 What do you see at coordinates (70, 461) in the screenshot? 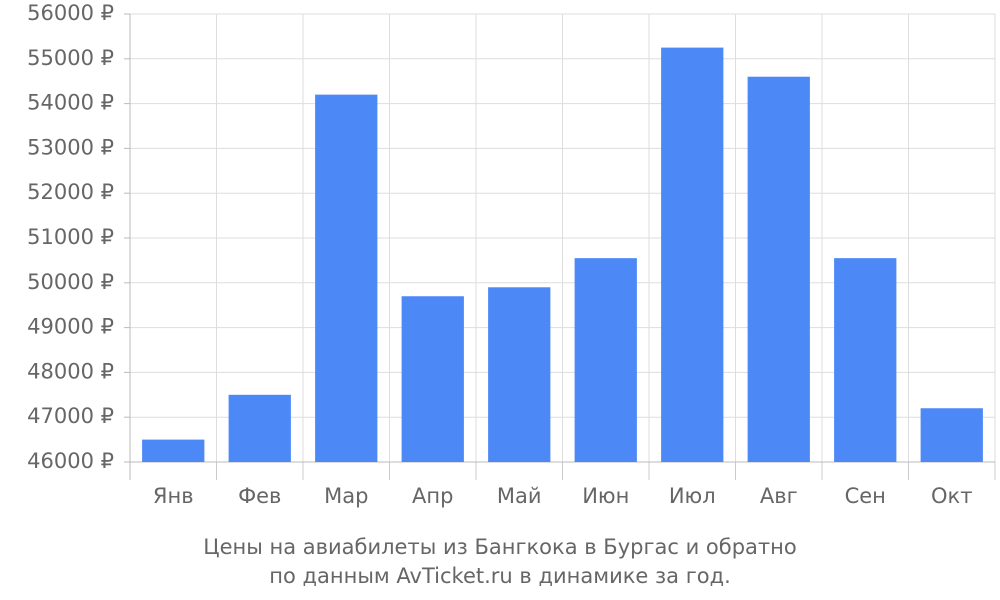
I see `y-tick-label: 46000 ₽` at bounding box center [70, 461].